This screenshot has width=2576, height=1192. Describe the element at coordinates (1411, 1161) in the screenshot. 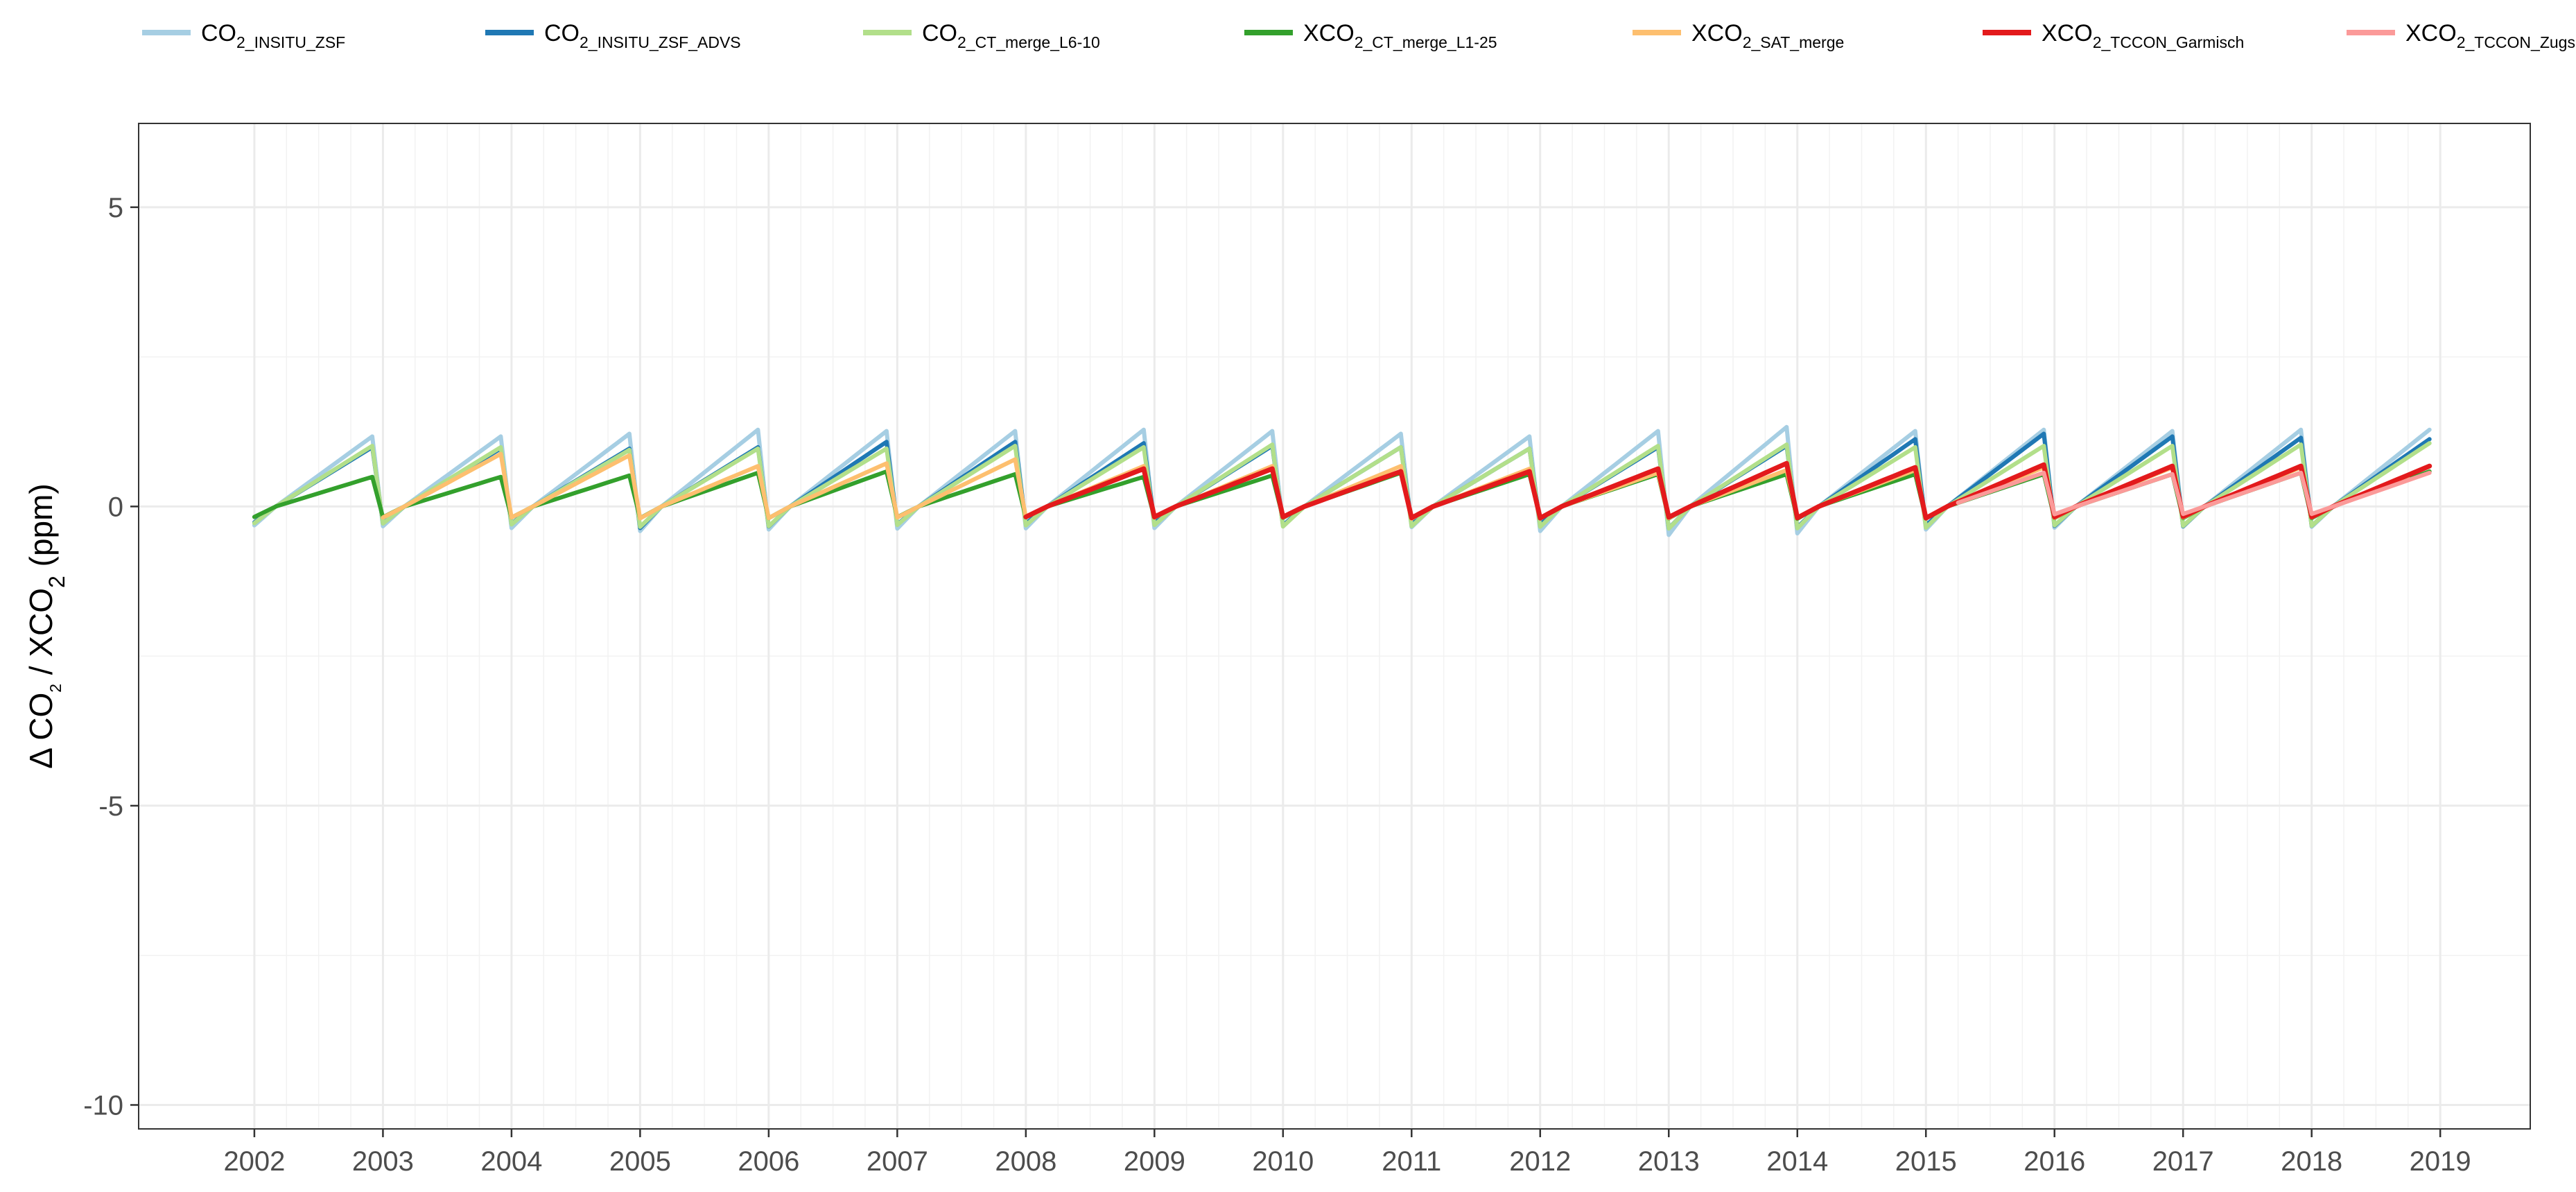

I see `x-tick-label: 2011` at that location.